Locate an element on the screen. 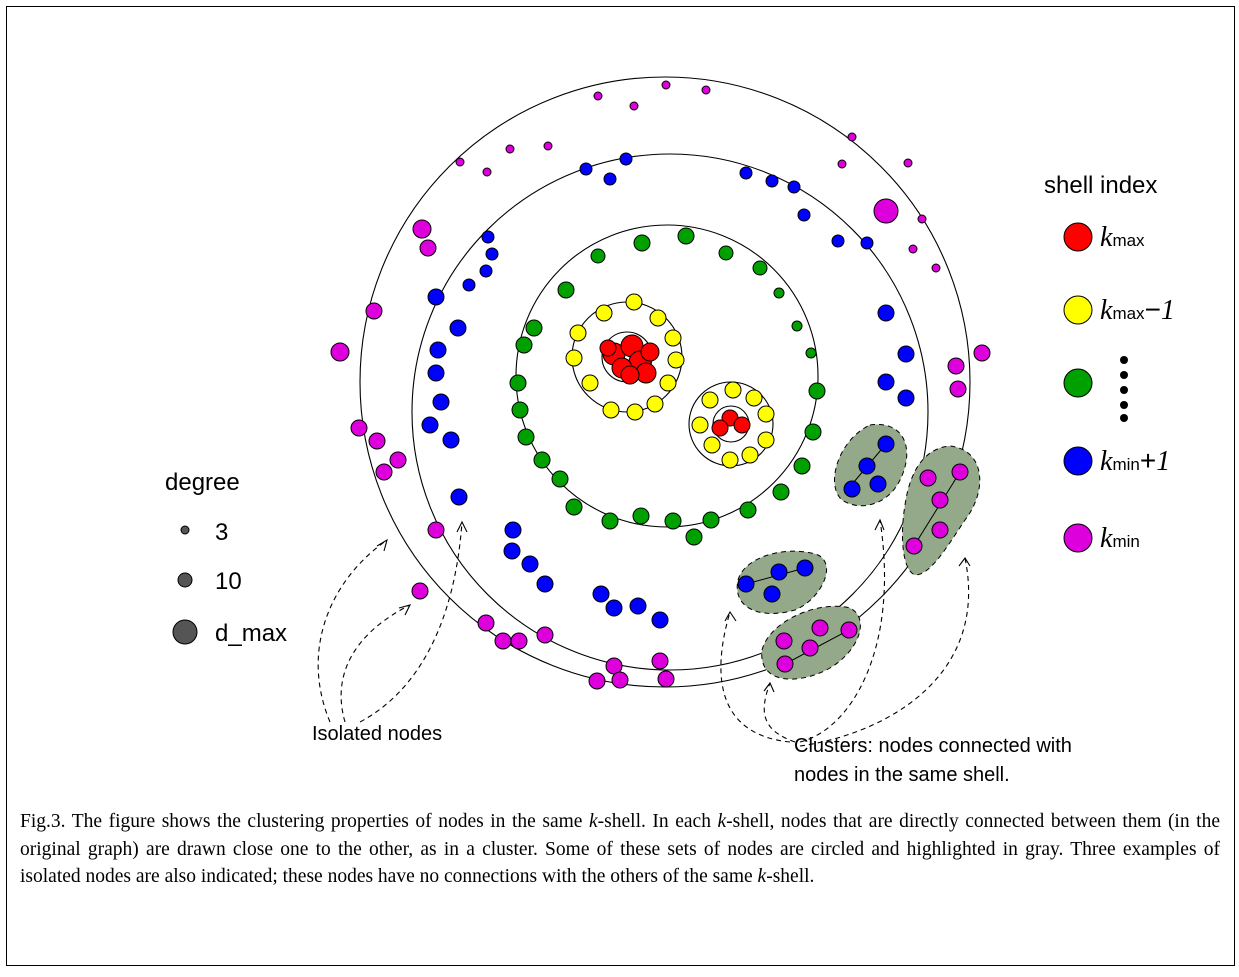 This screenshot has width=1239, height=977. legend-swatch-intermediate is located at coordinates (1078, 383).